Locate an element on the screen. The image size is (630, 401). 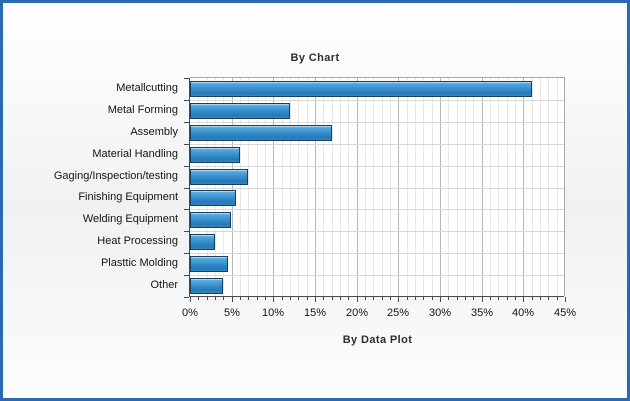
category-label: Heat Processing is located at coordinates (137, 241).